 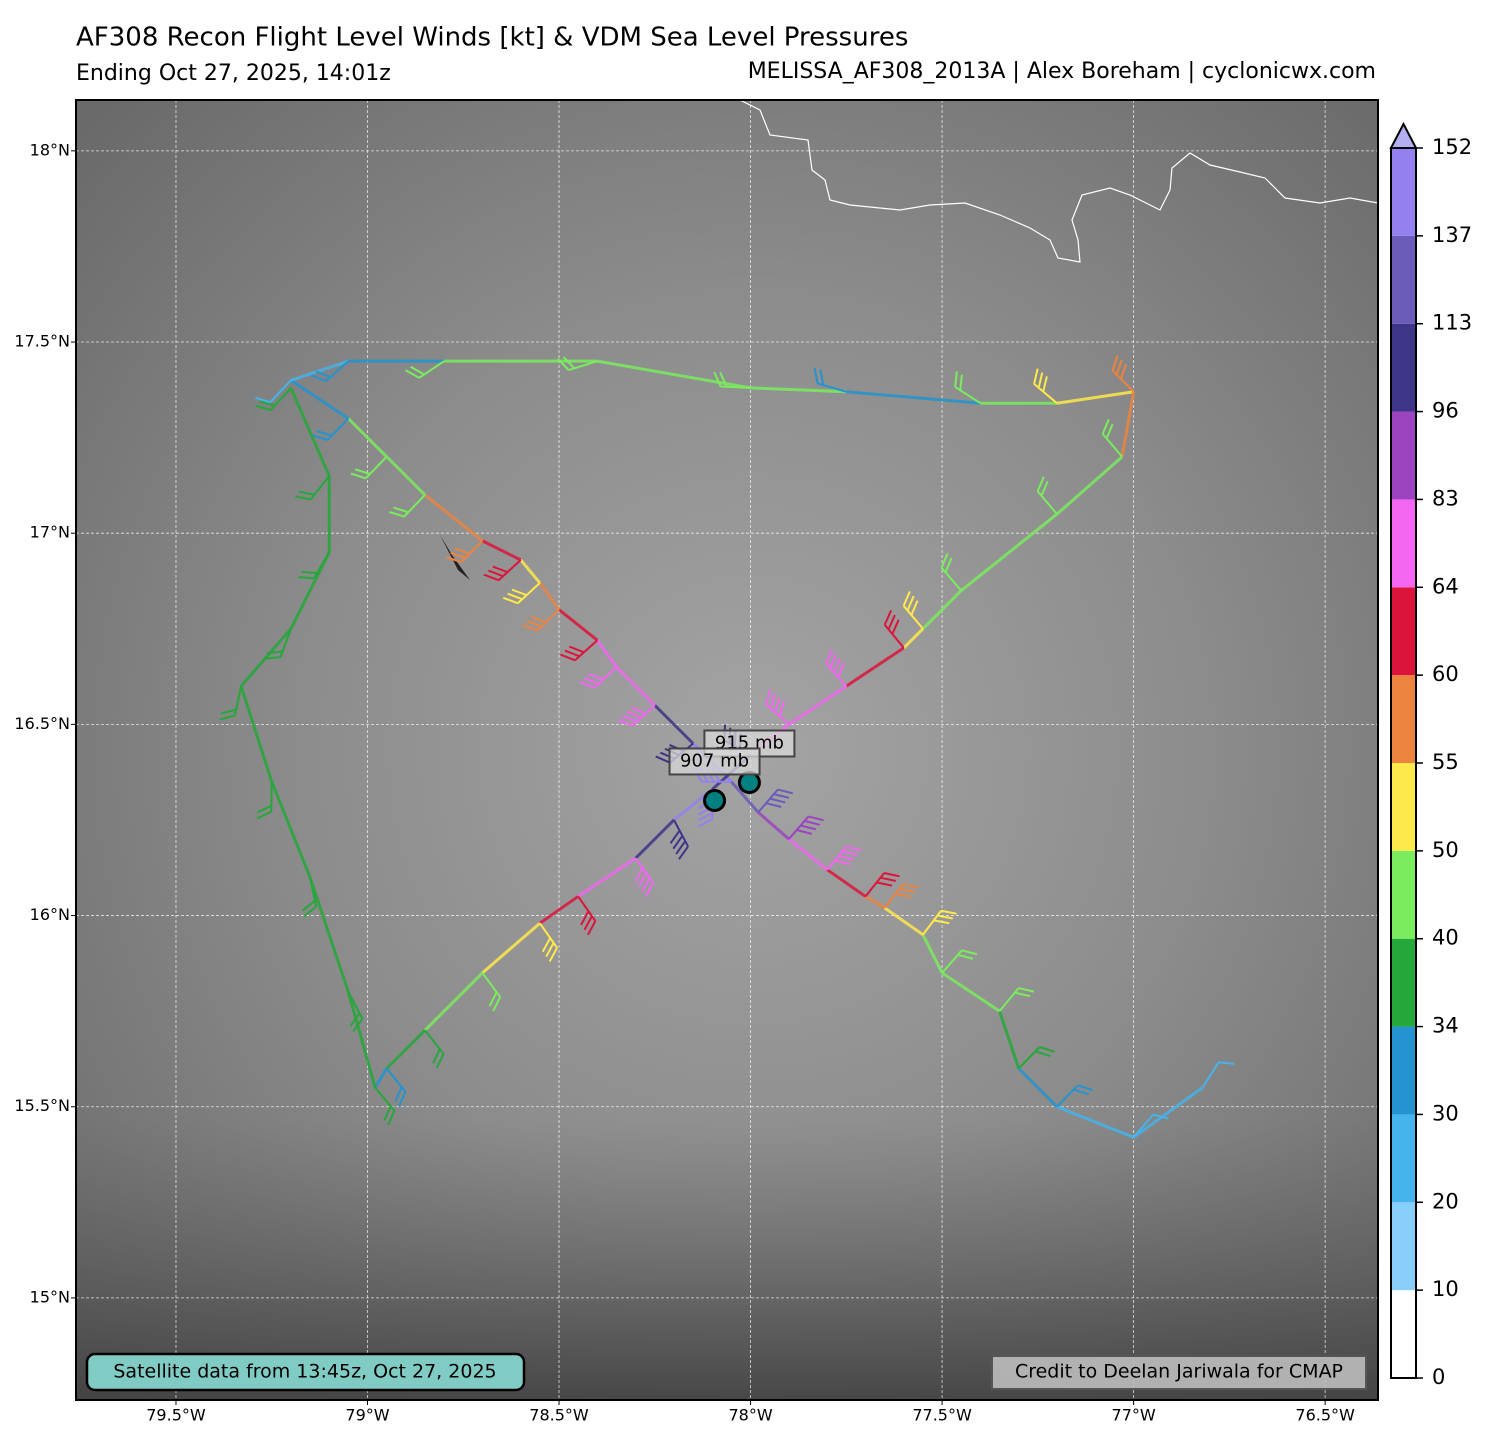 I want to click on colorbar-tick-label: 0, so click(x=1438, y=1377).